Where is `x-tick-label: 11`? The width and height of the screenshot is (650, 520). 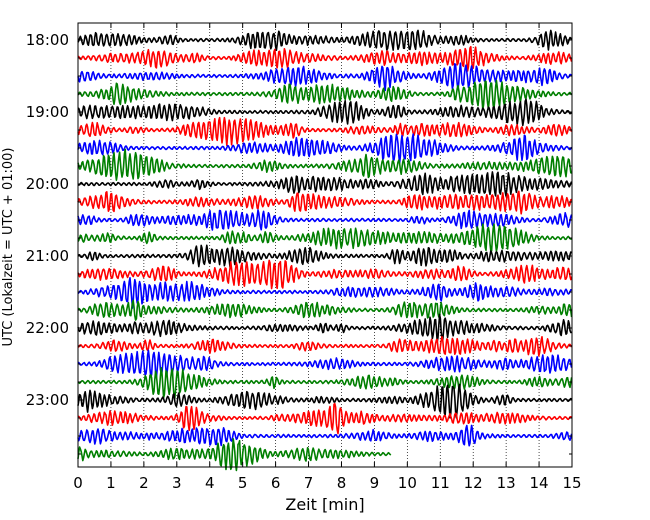
x-tick-label: 11 is located at coordinates (440, 483).